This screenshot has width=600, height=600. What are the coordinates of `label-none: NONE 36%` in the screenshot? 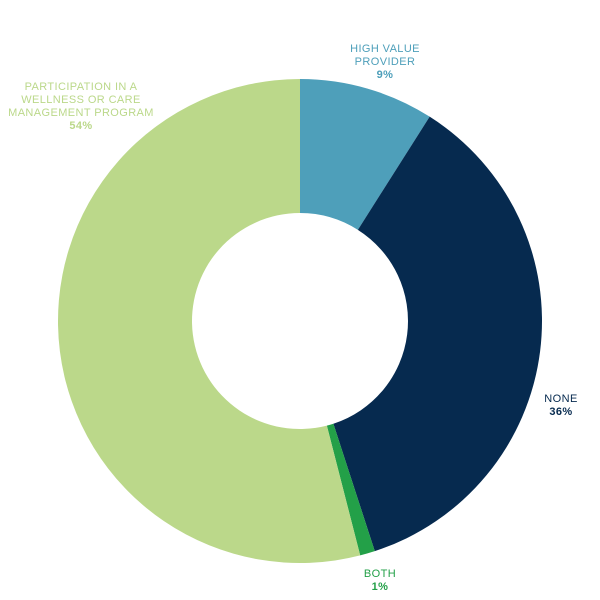 It's located at (561, 406).